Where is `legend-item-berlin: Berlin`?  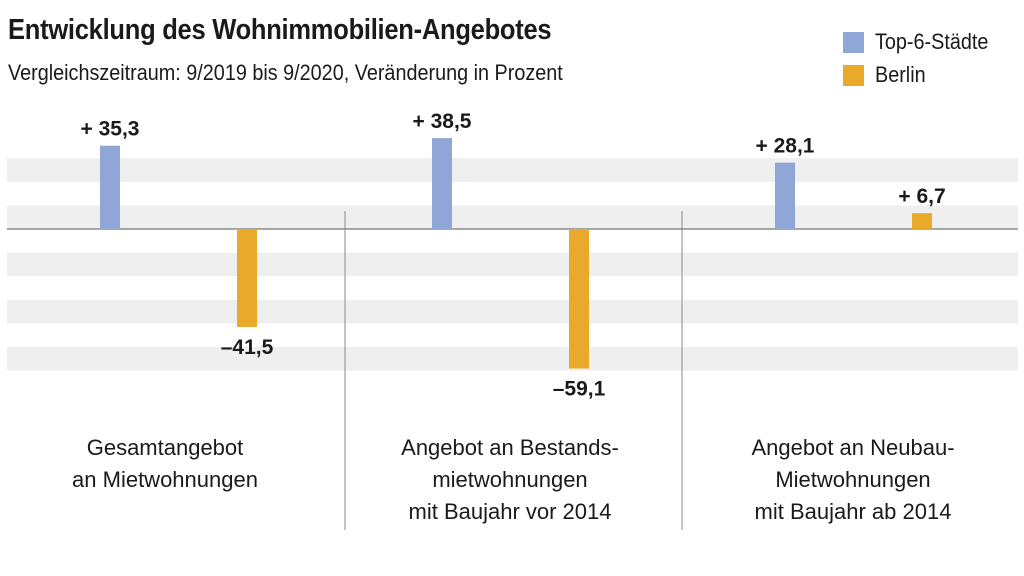
legend-item-berlin: Berlin is located at coordinates (922, 74).